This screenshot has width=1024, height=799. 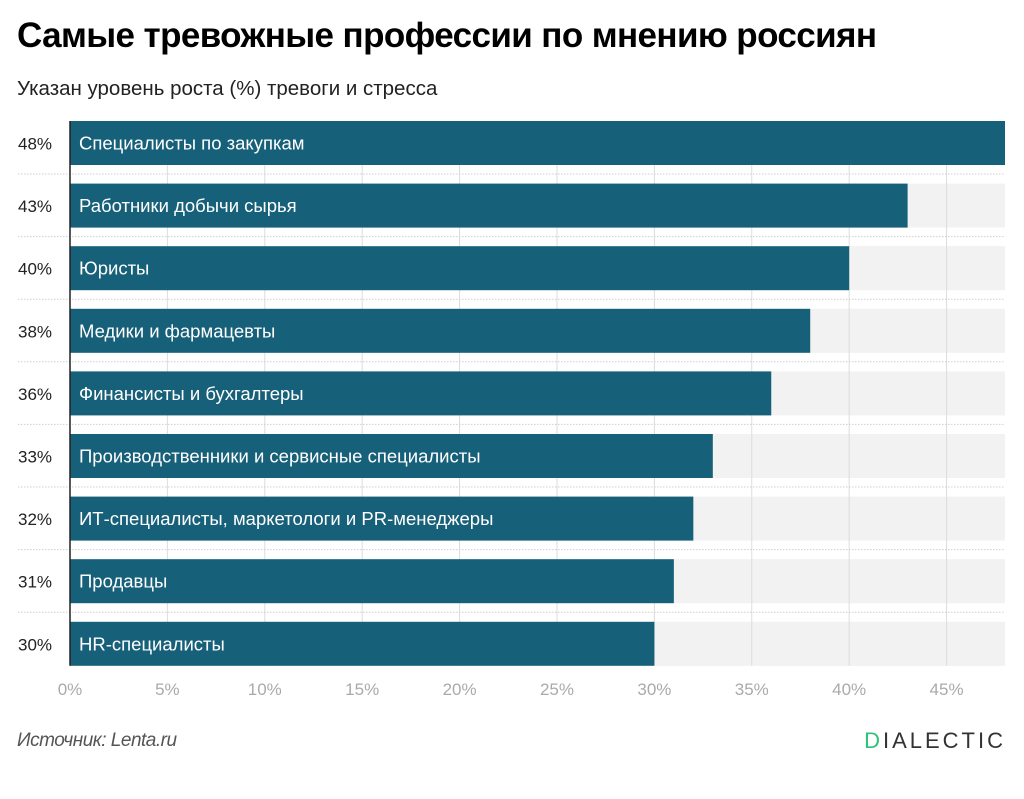 I want to click on x-tick-label: 30%, so click(x=654, y=689).